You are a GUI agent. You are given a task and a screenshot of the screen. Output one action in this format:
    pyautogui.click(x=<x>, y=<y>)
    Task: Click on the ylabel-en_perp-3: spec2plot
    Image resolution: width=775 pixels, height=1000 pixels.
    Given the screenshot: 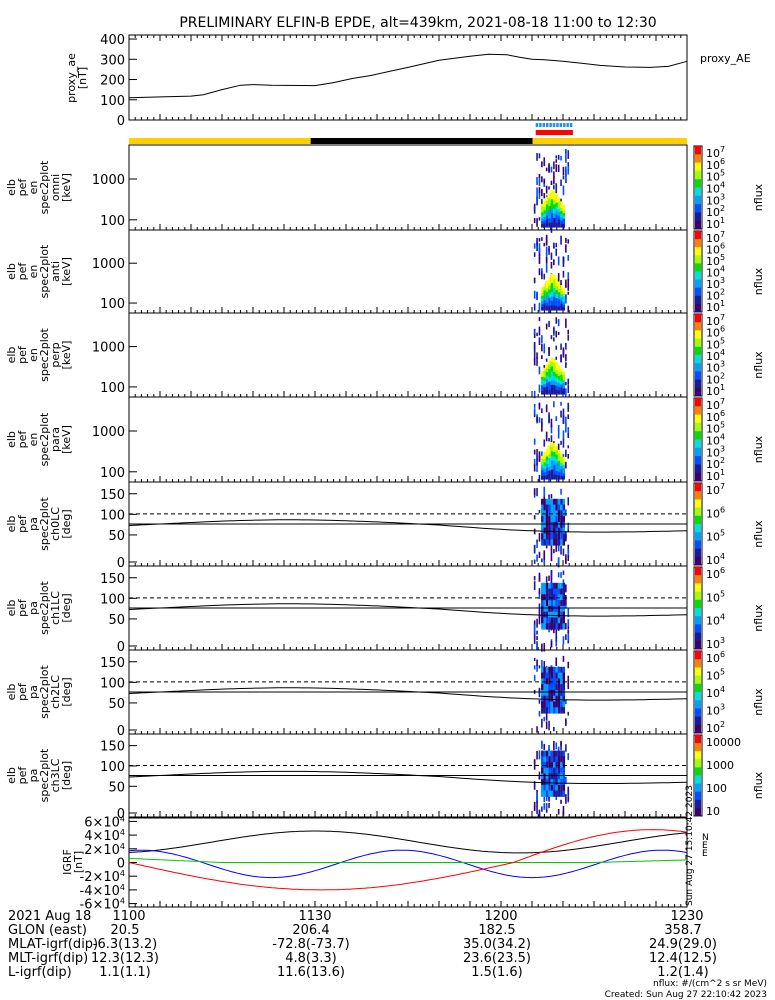 What is the action you would take?
    pyautogui.click(x=44, y=355)
    